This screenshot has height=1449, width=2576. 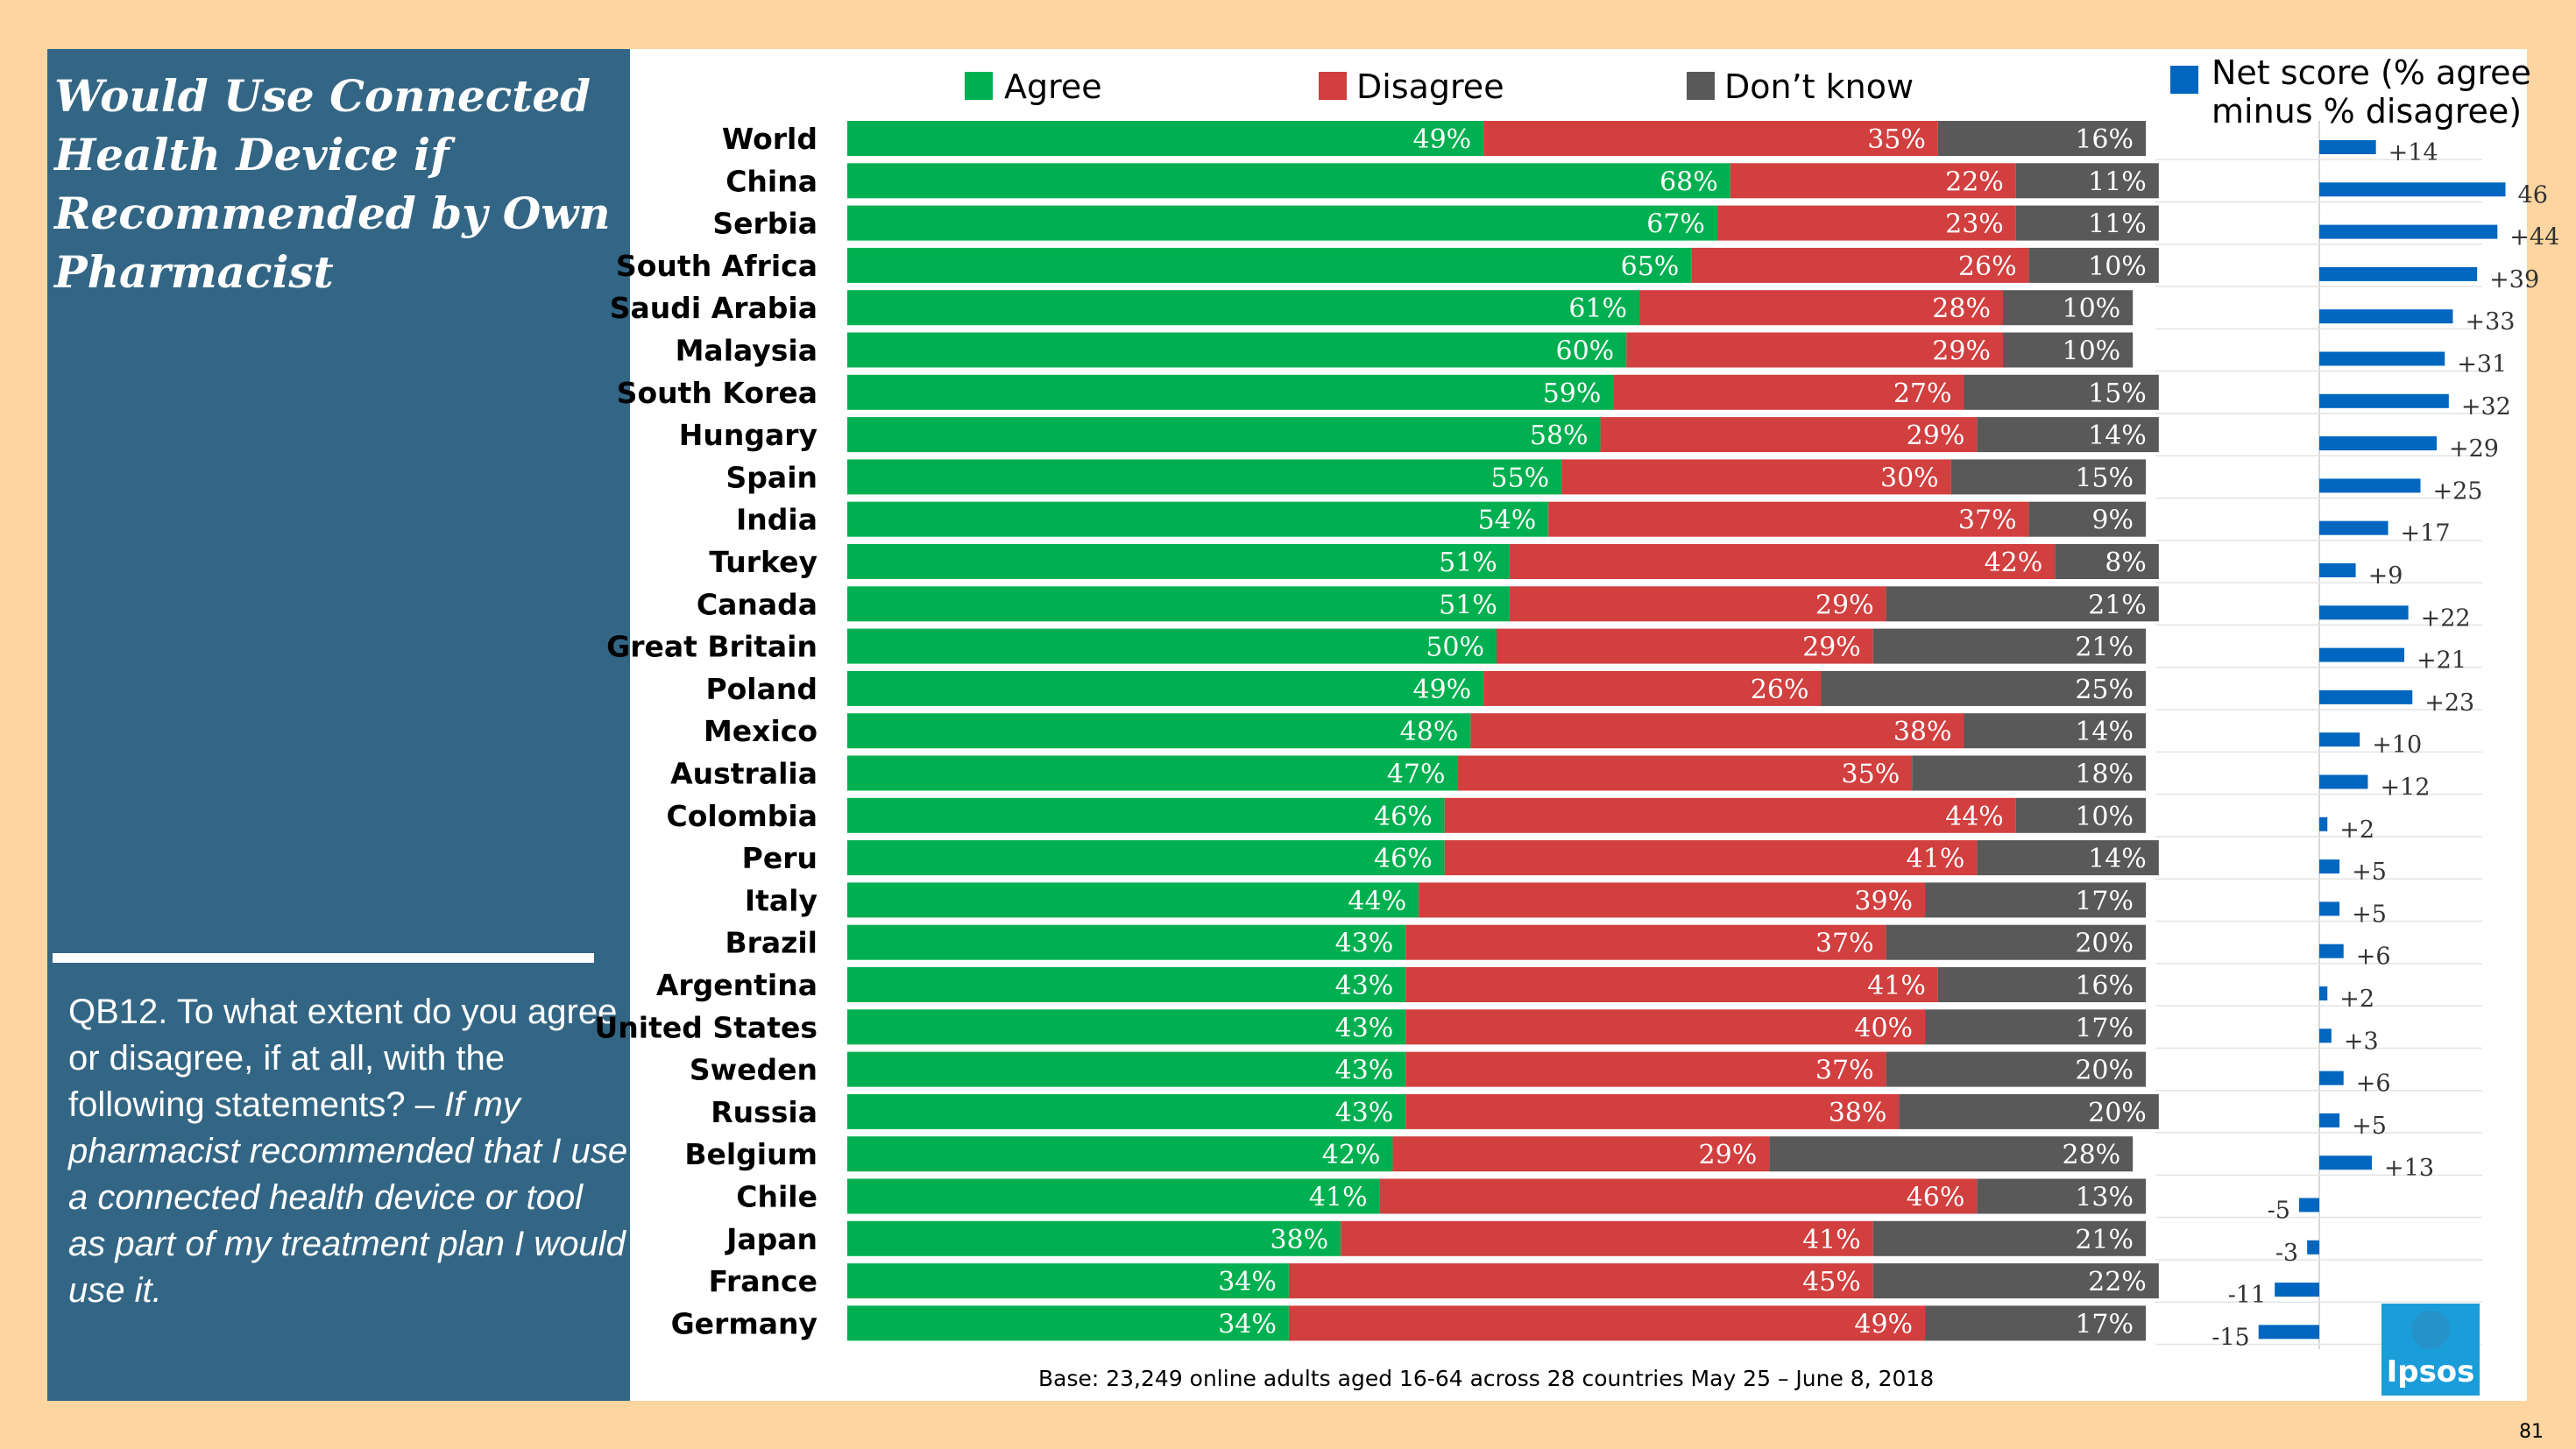 I want to click on net-bar-india, so click(x=2353, y=527).